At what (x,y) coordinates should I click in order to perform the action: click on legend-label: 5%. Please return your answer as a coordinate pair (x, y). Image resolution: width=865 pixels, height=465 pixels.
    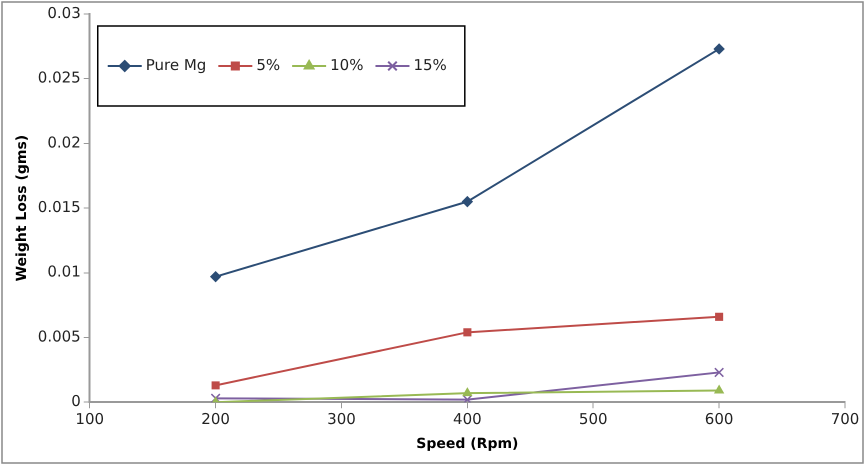
    Looking at the image, I should click on (268, 65).